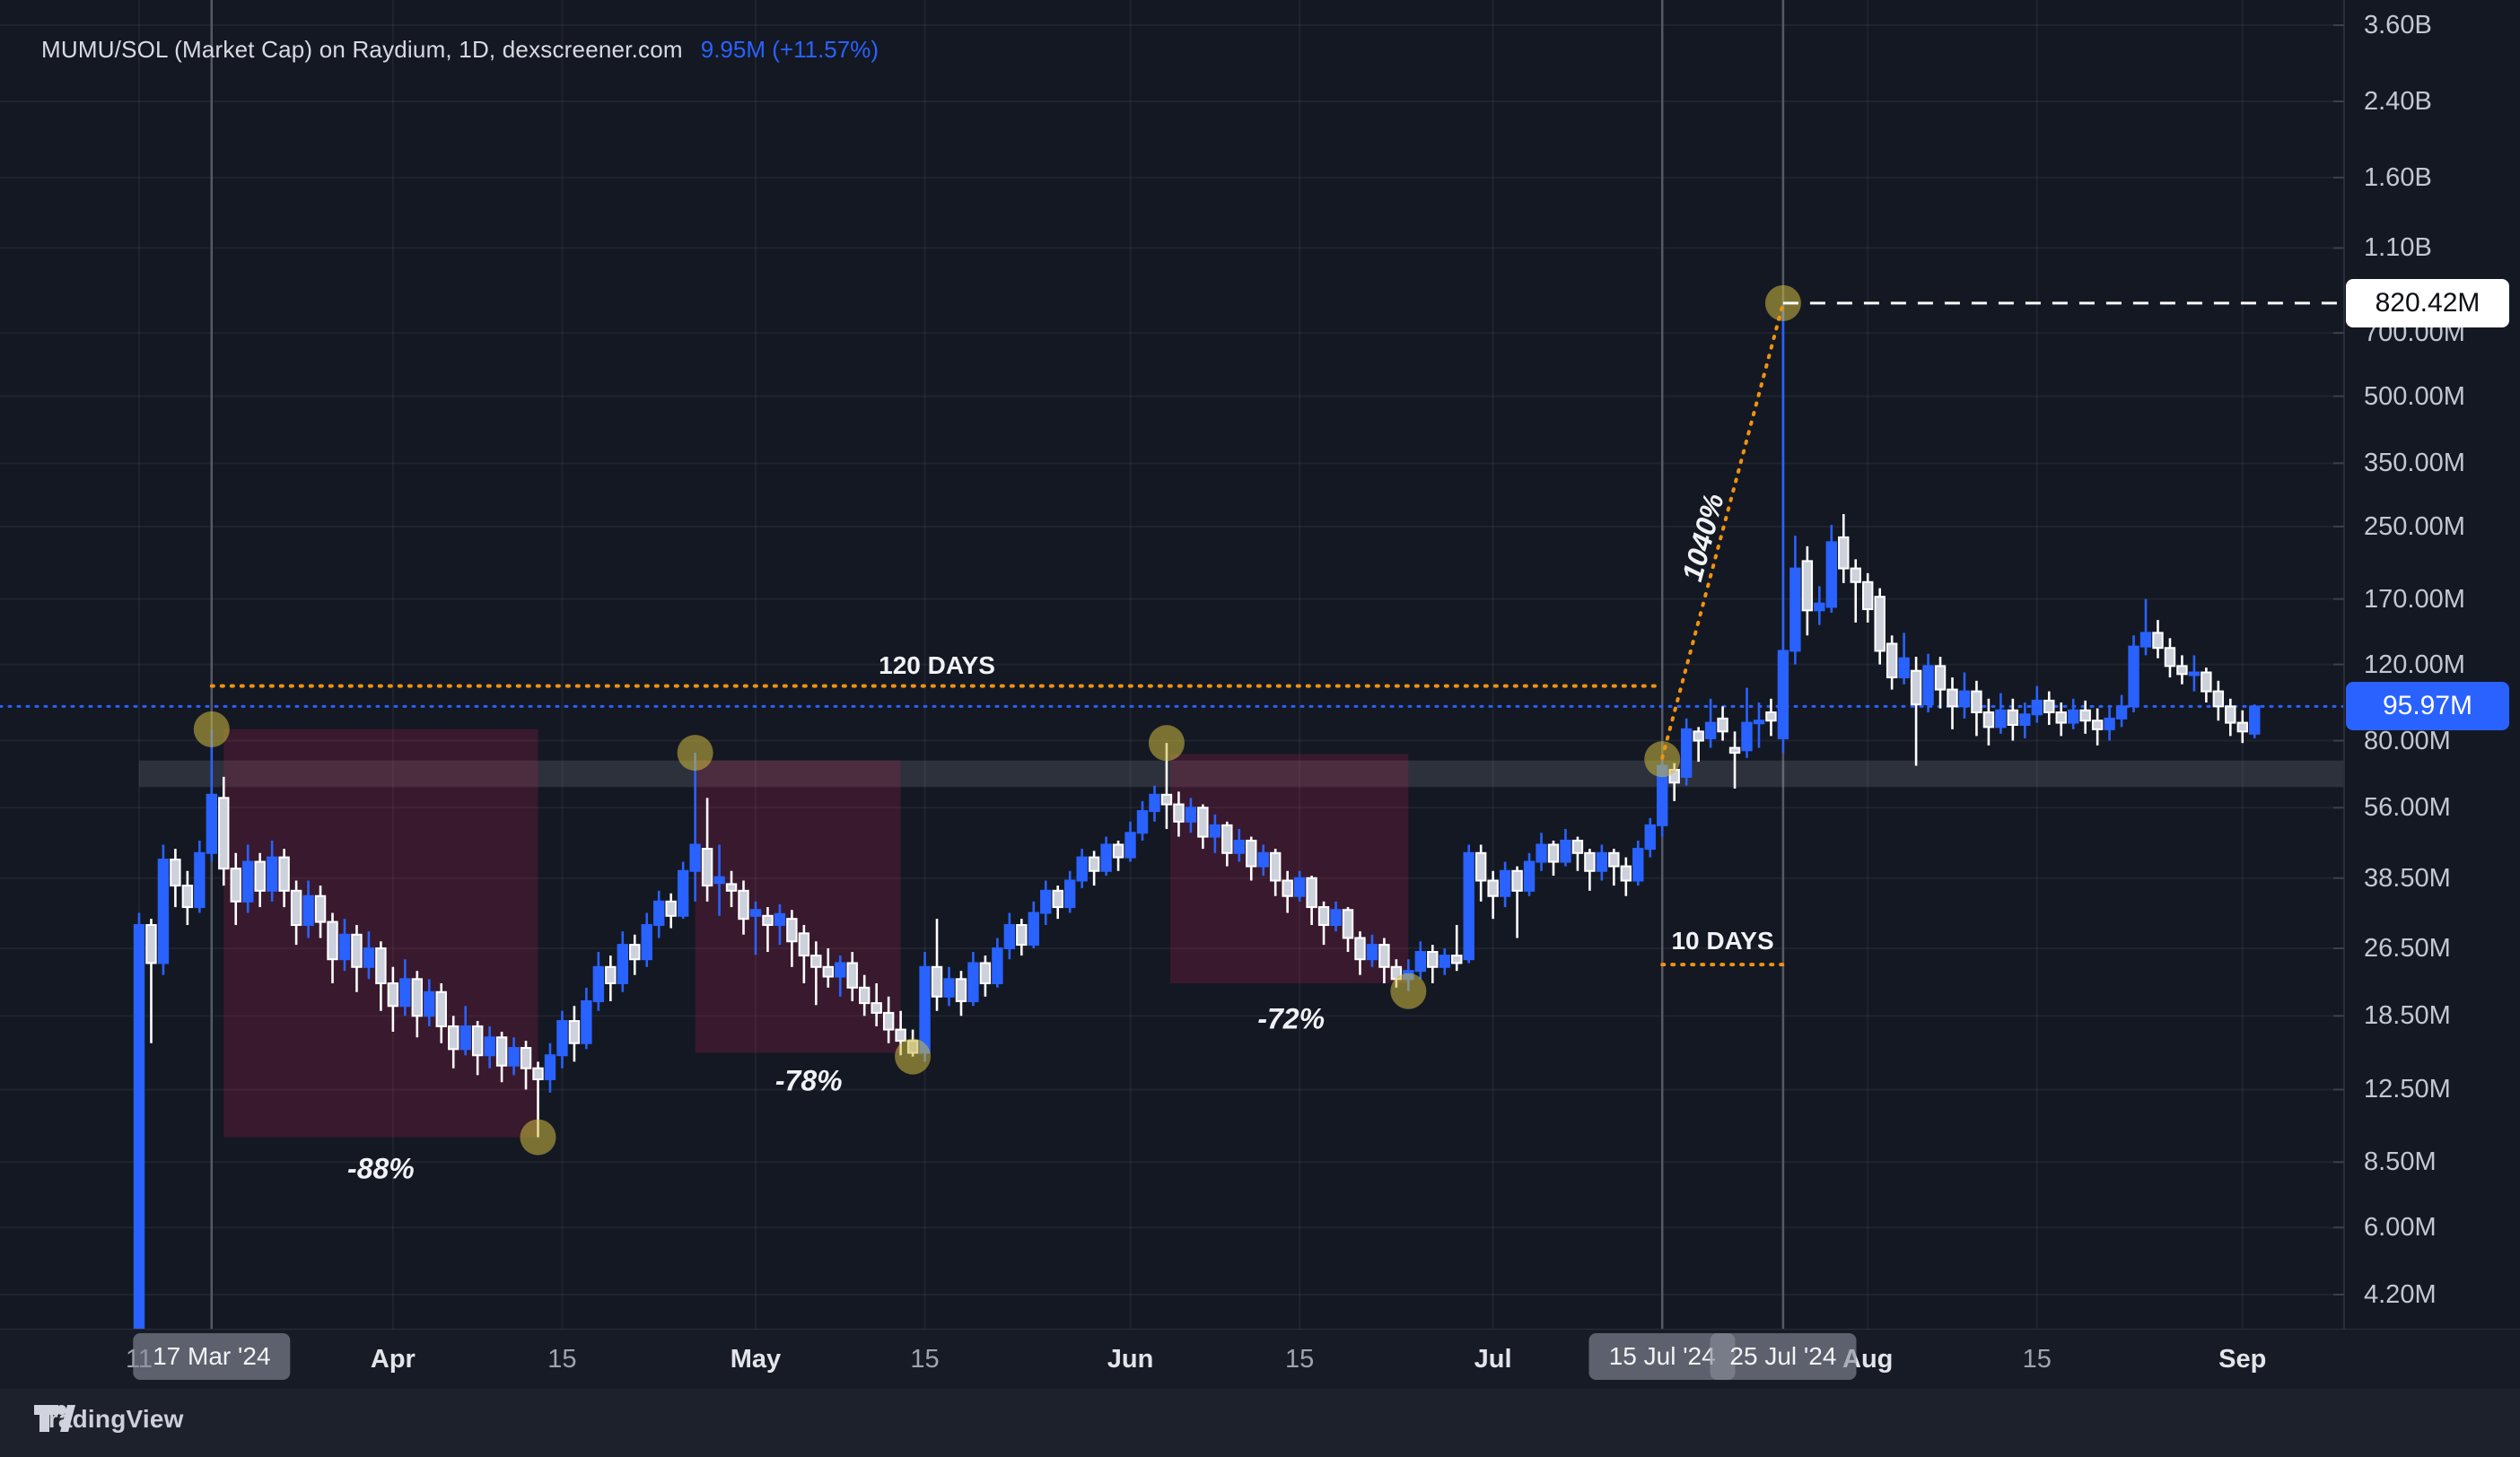  I want to click on price-axis-label: 18.50M, so click(2408, 1016).